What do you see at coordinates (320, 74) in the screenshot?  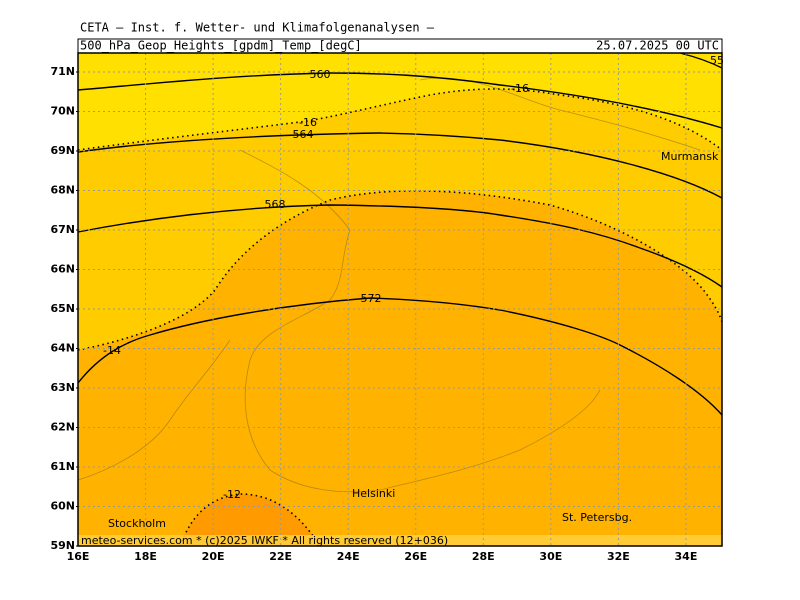 I see `contour-label: 560` at bounding box center [320, 74].